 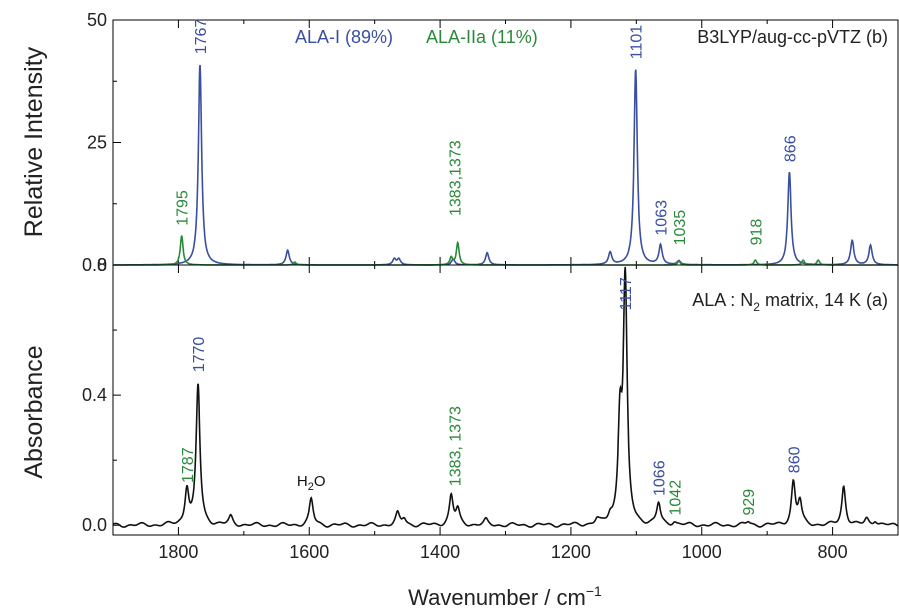 What do you see at coordinates (637, 42) in the screenshot?
I see `peak-label: 1101` at bounding box center [637, 42].